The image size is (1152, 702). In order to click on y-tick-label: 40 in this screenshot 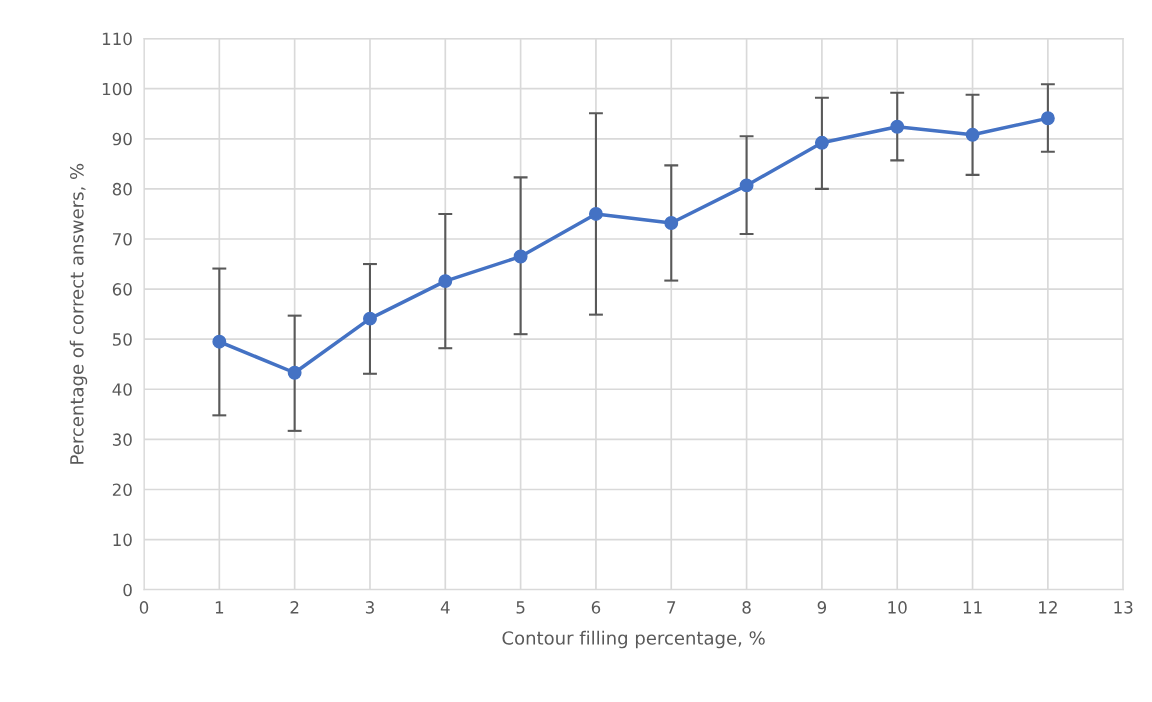, I will do `click(122, 389)`.